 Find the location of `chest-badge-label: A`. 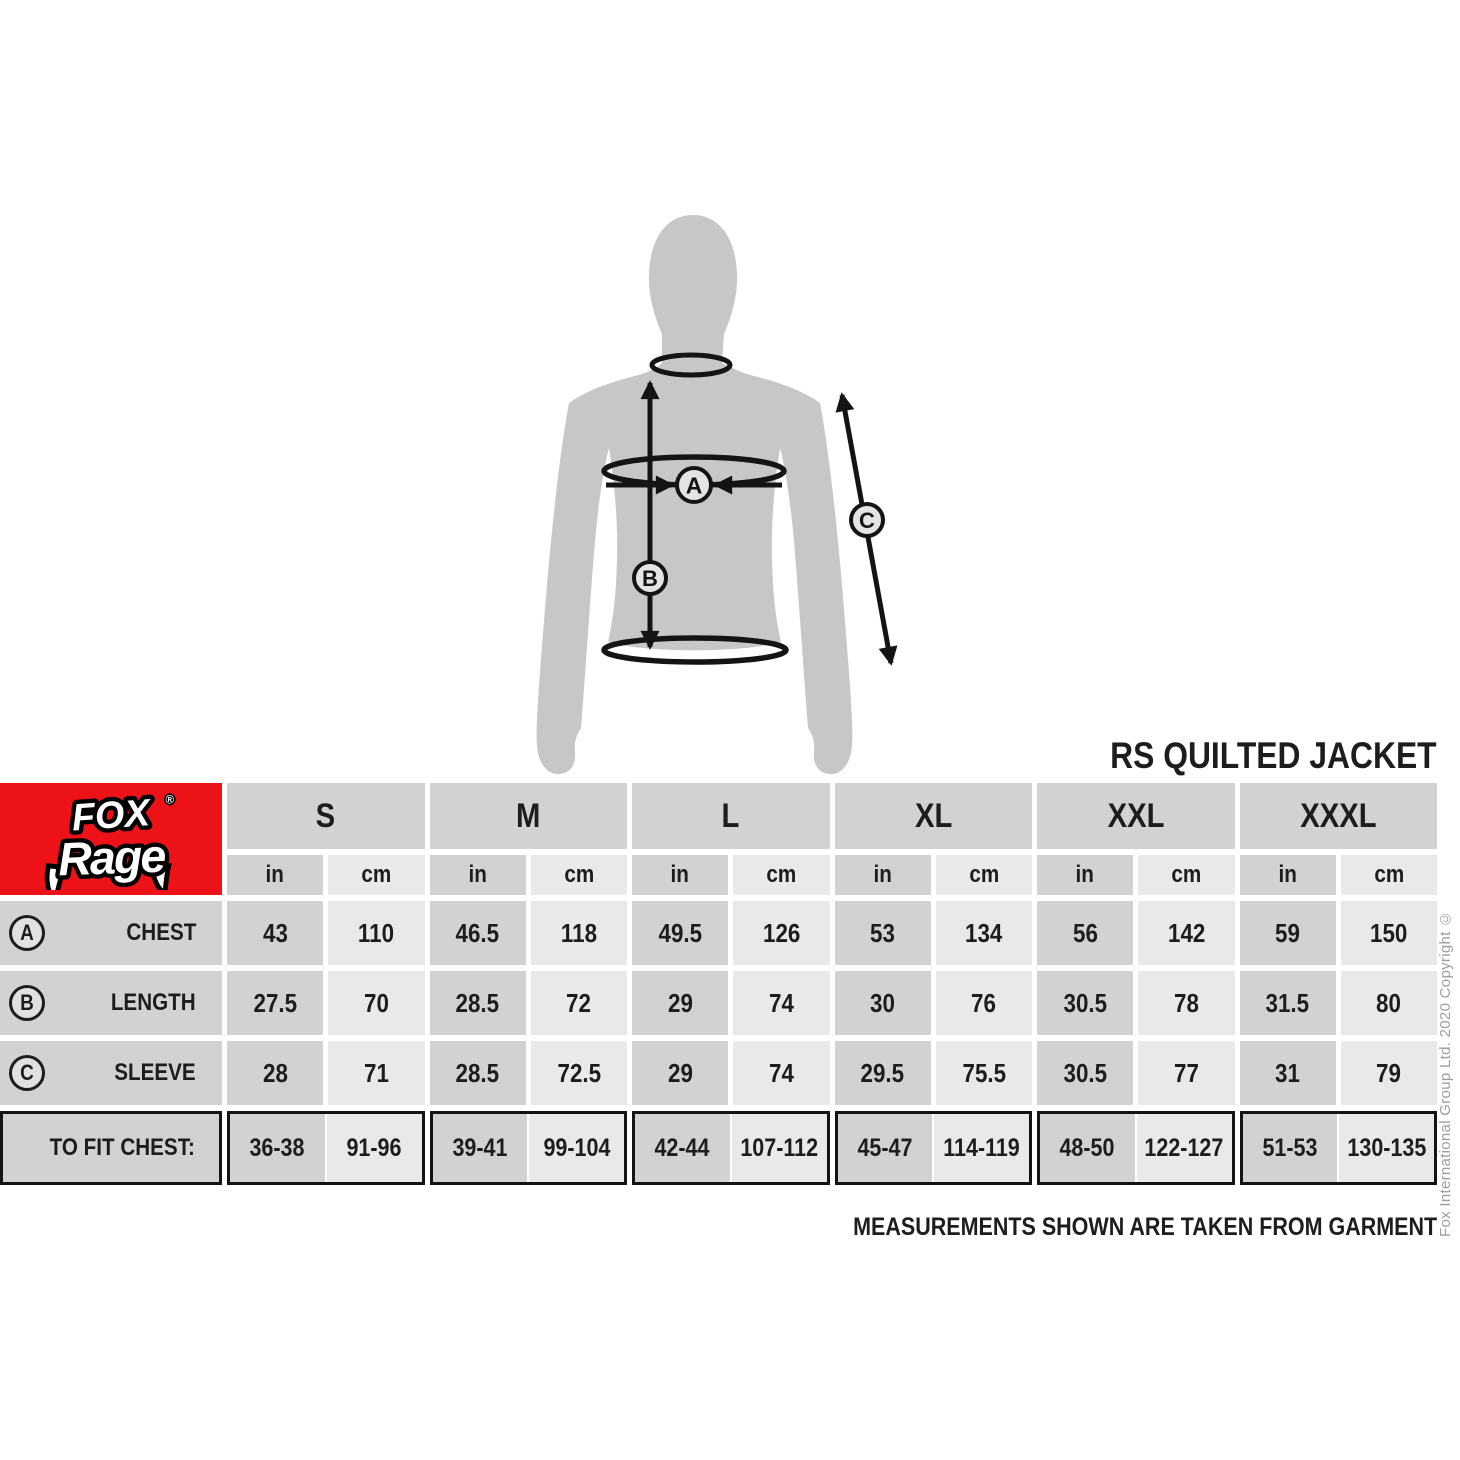

chest-badge-label: A is located at coordinates (694, 485).